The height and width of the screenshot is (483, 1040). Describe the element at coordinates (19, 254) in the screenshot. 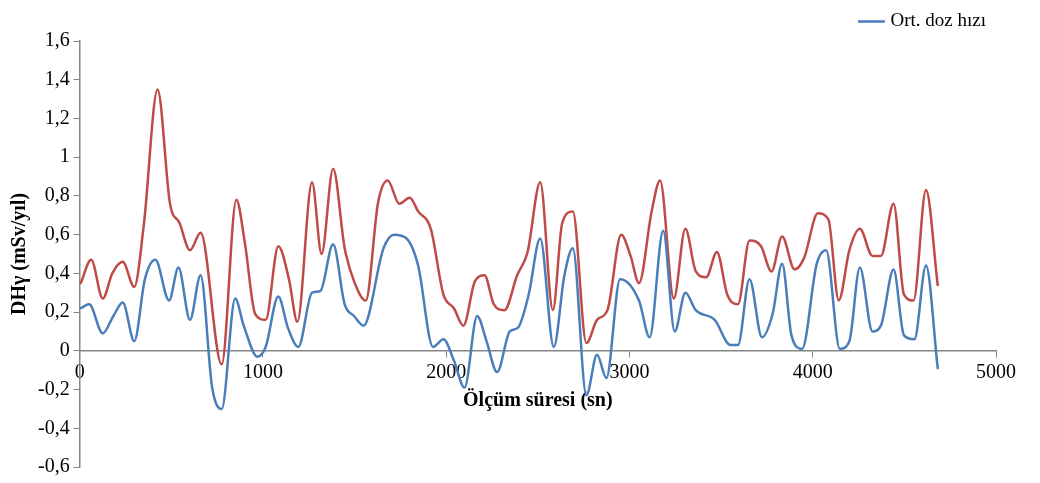

I see `y-axis-title: DHγ (mSv/yıl)` at that location.